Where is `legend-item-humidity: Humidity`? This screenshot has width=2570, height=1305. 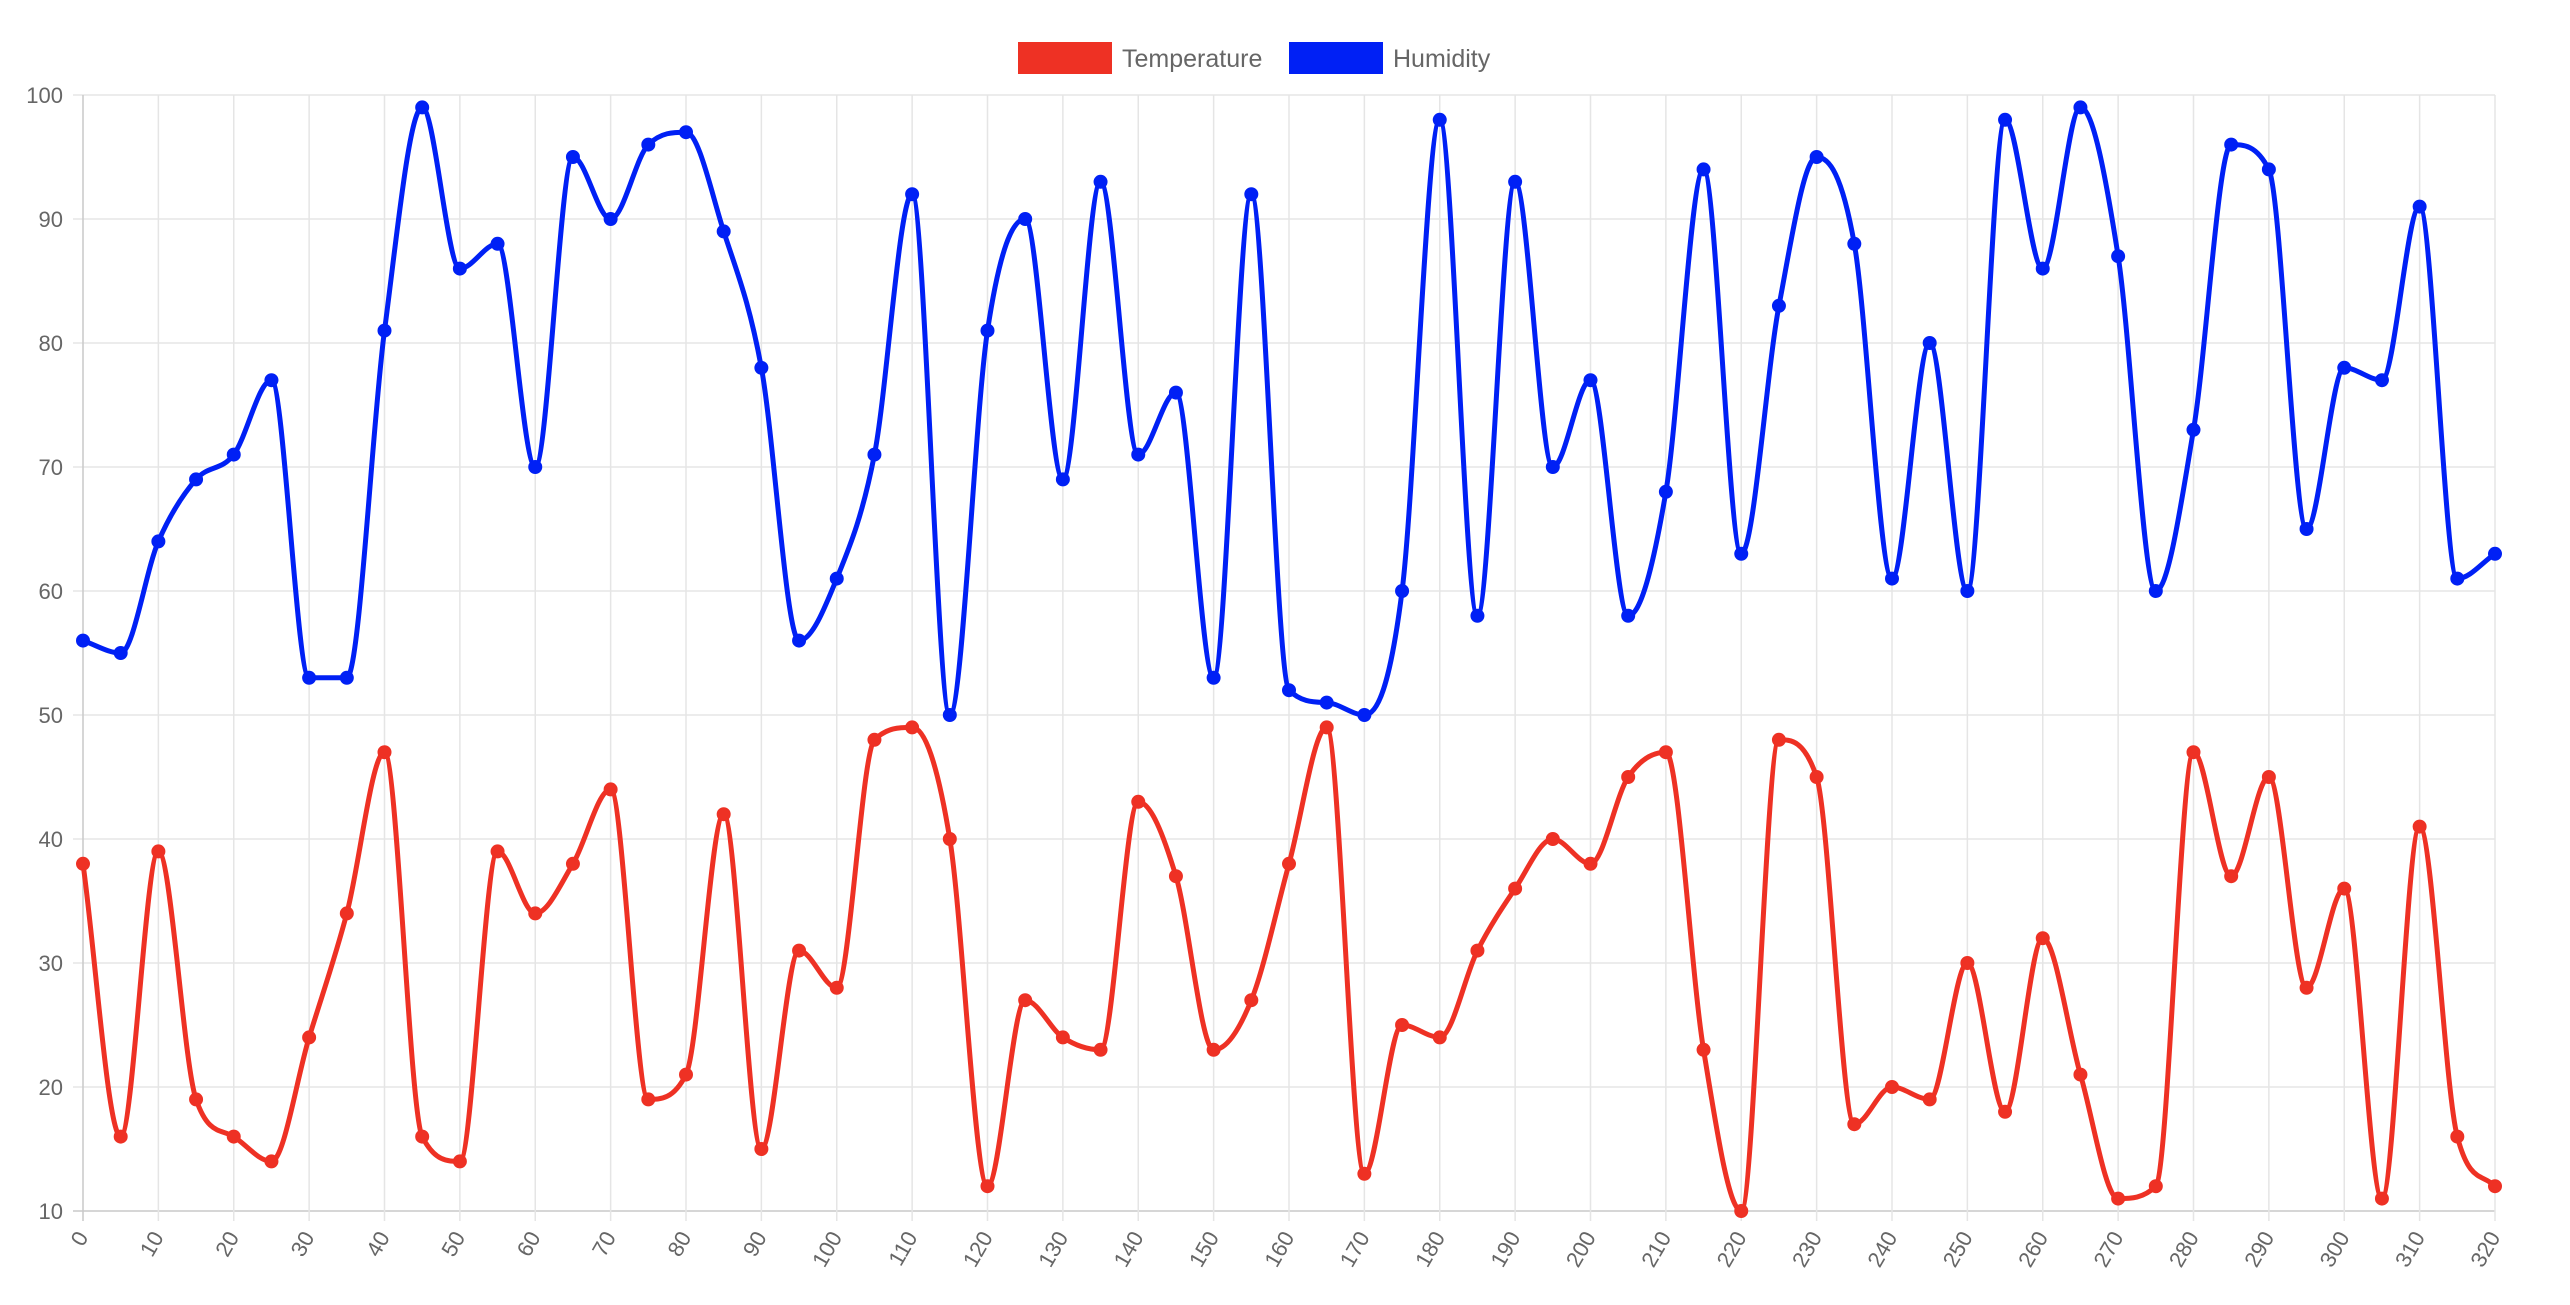 legend-item-humidity: Humidity is located at coordinates (1390, 58).